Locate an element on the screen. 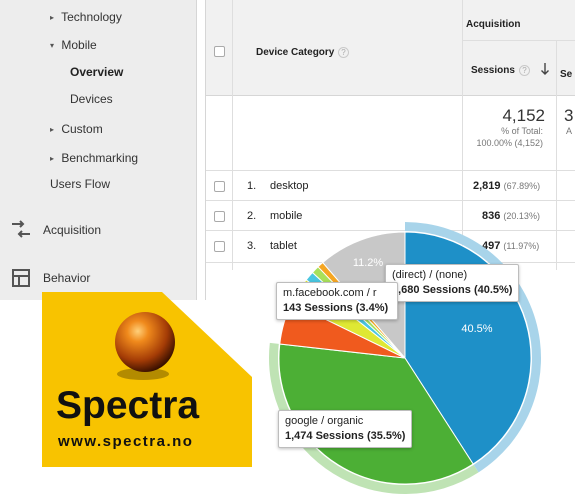  sidebar-item-technology: ▸ Technology is located at coordinates (86, 17).